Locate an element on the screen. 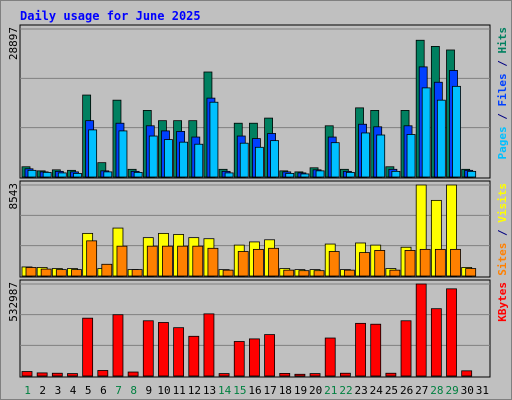 Image resolution: width=512 pixels, height=400 pixels. x-tick-label-day: 30 is located at coordinates (467, 390).